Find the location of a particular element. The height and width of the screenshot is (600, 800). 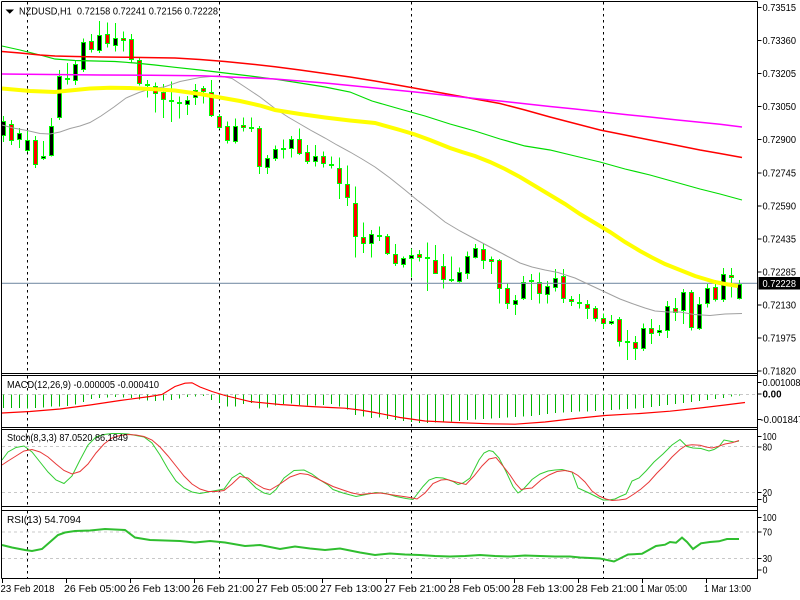

svg-text: 70 is located at coordinates (768, 533).